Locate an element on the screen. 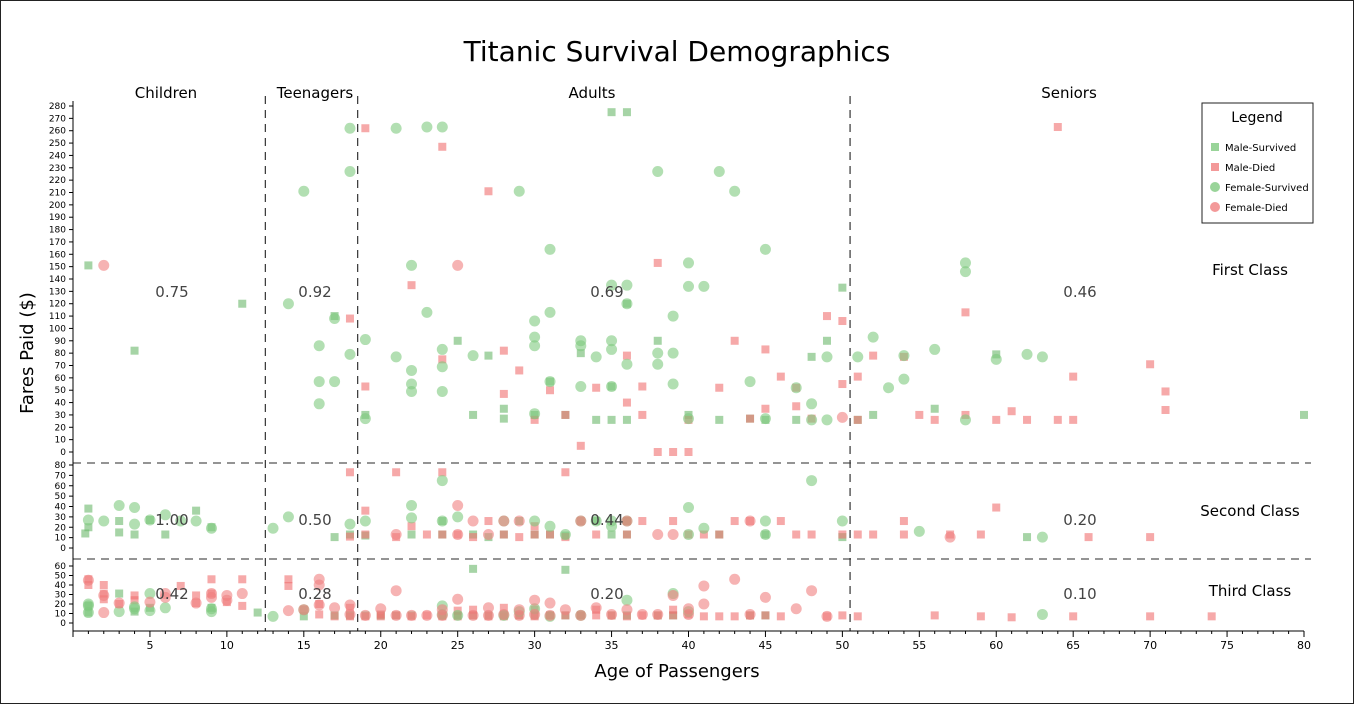  survival-rate-label: 0.44 is located at coordinates (606, 520).